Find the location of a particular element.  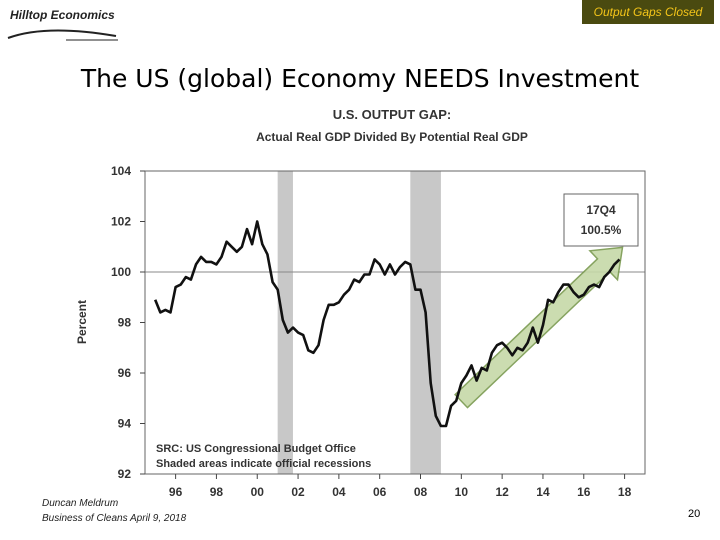

hill-curve-icon is located at coordinates (62, 35).